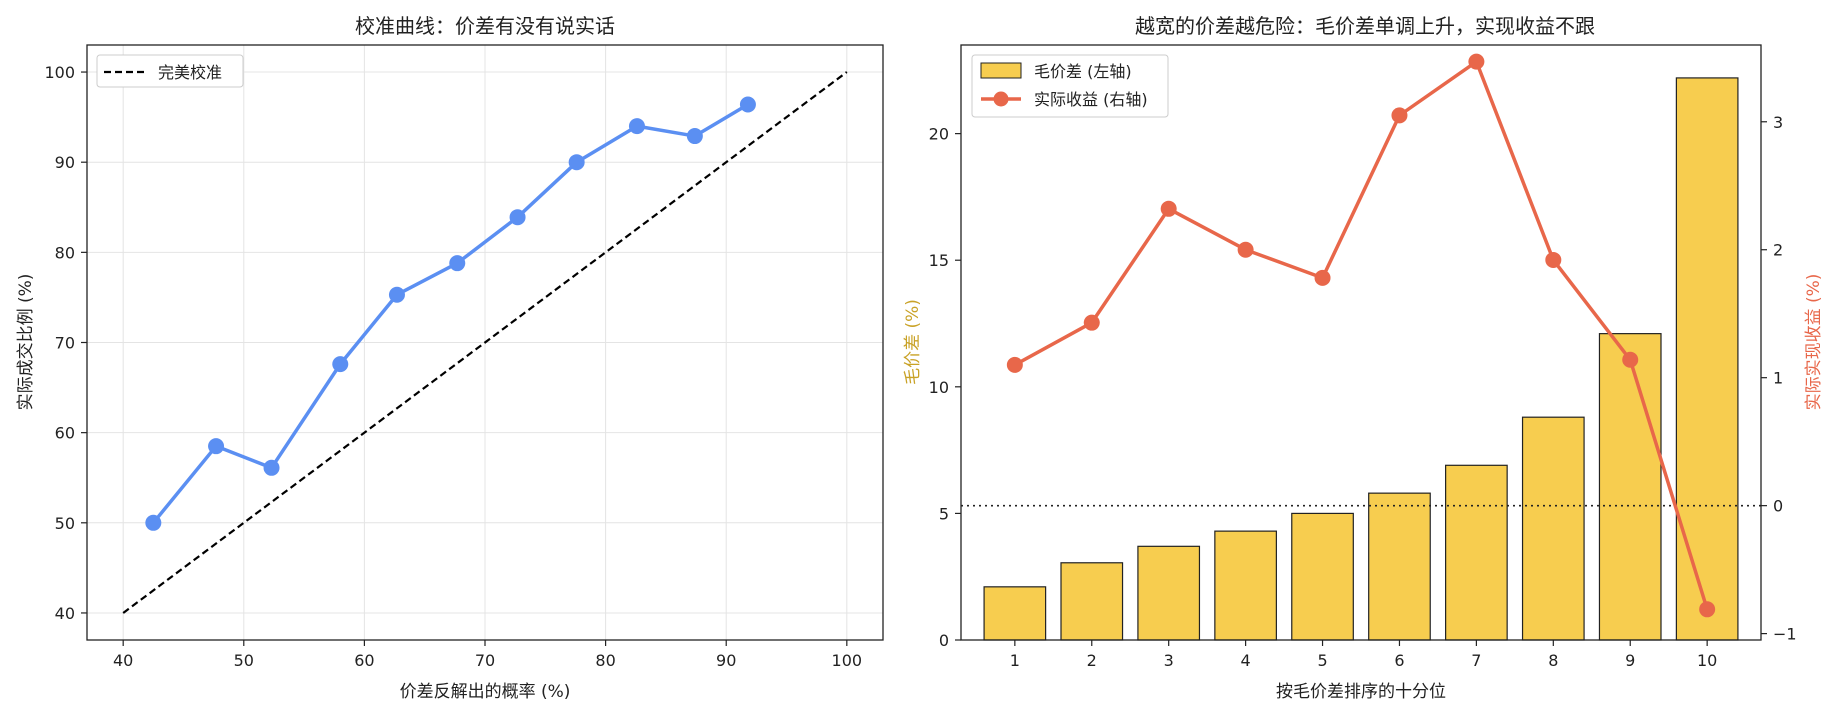 Image resolution: width=1835 pixels, height=713 pixels. What do you see at coordinates (1001, 70) in the screenshot?
I see `gross-spread-legend-swatch` at bounding box center [1001, 70].